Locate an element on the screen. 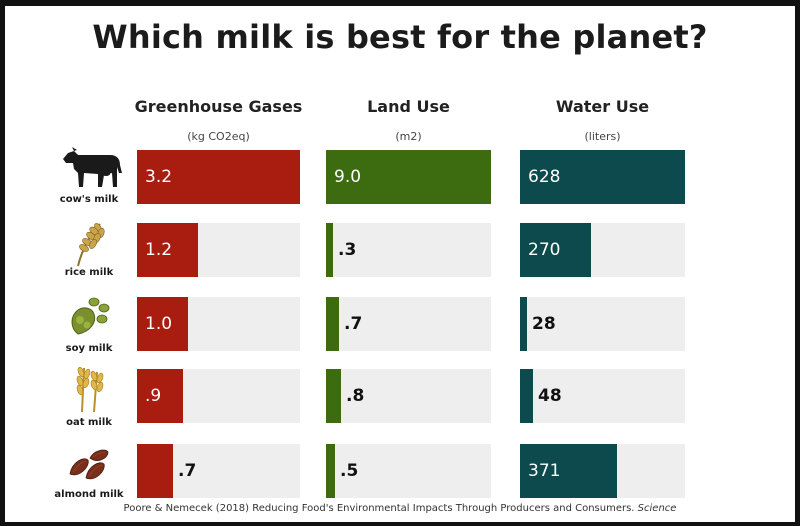 Image resolution: width=800 pixels, height=526 pixels. metric-unit: (liters) is located at coordinates (602, 136).